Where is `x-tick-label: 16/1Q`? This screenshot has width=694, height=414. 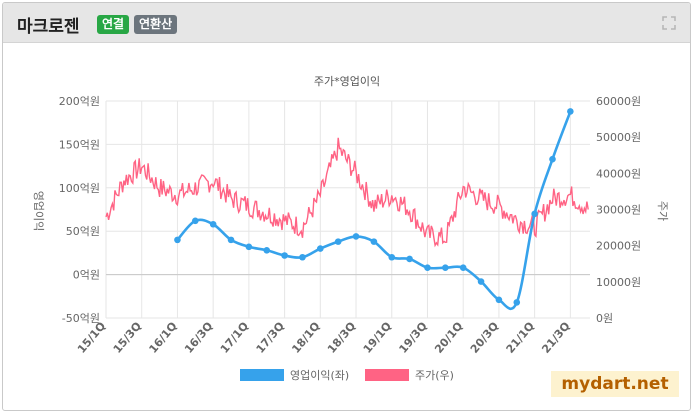 x-tick-label: 16/1Q is located at coordinates (162, 338).